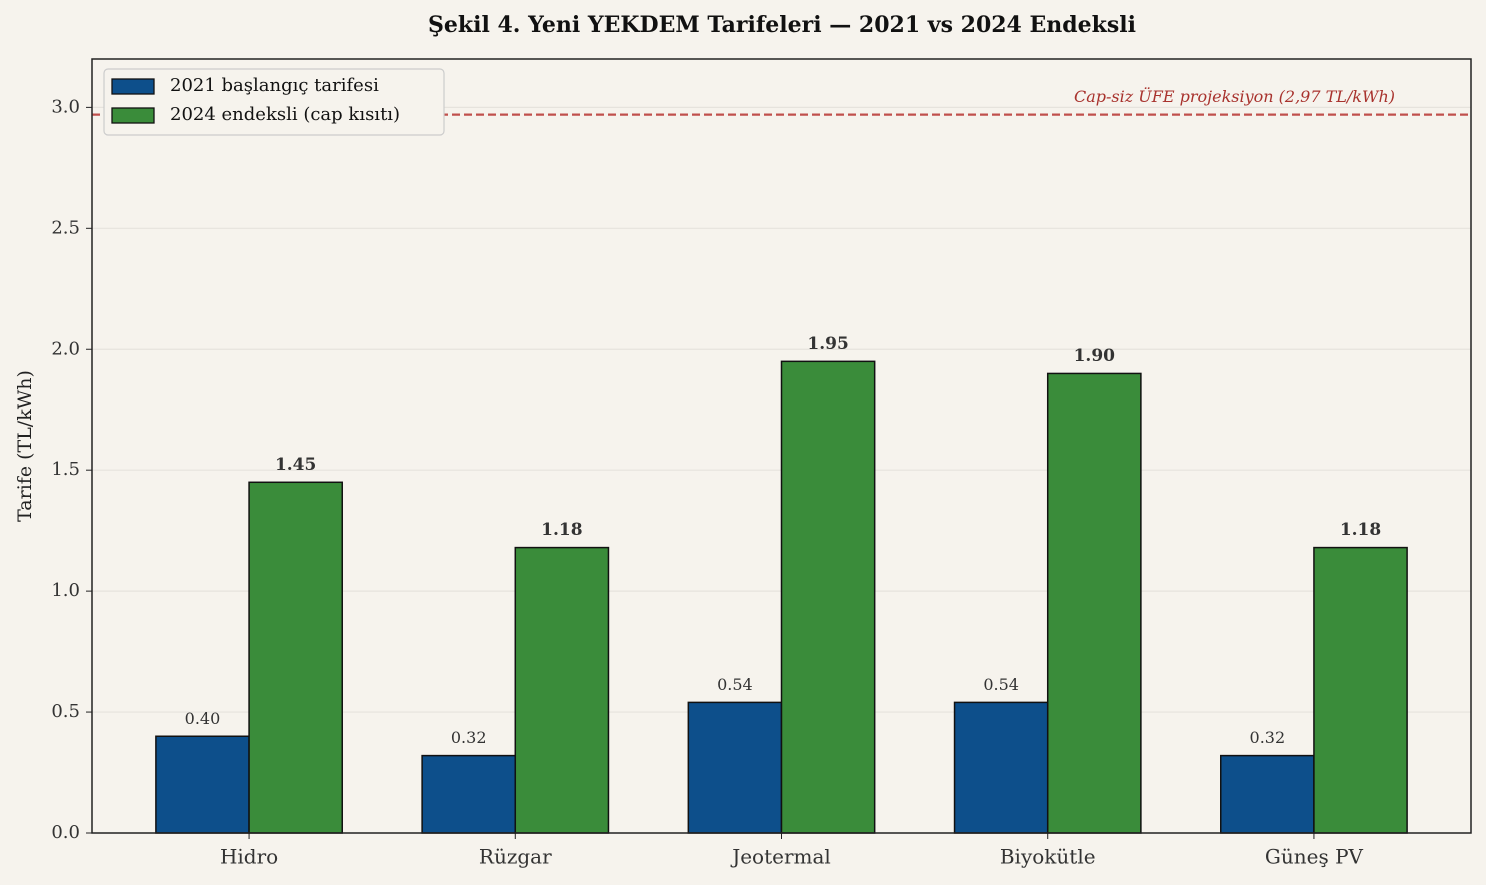 The height and width of the screenshot is (885, 1486). What do you see at coordinates (65, 106) in the screenshot?
I see `y-tick-label: 3.0` at bounding box center [65, 106].